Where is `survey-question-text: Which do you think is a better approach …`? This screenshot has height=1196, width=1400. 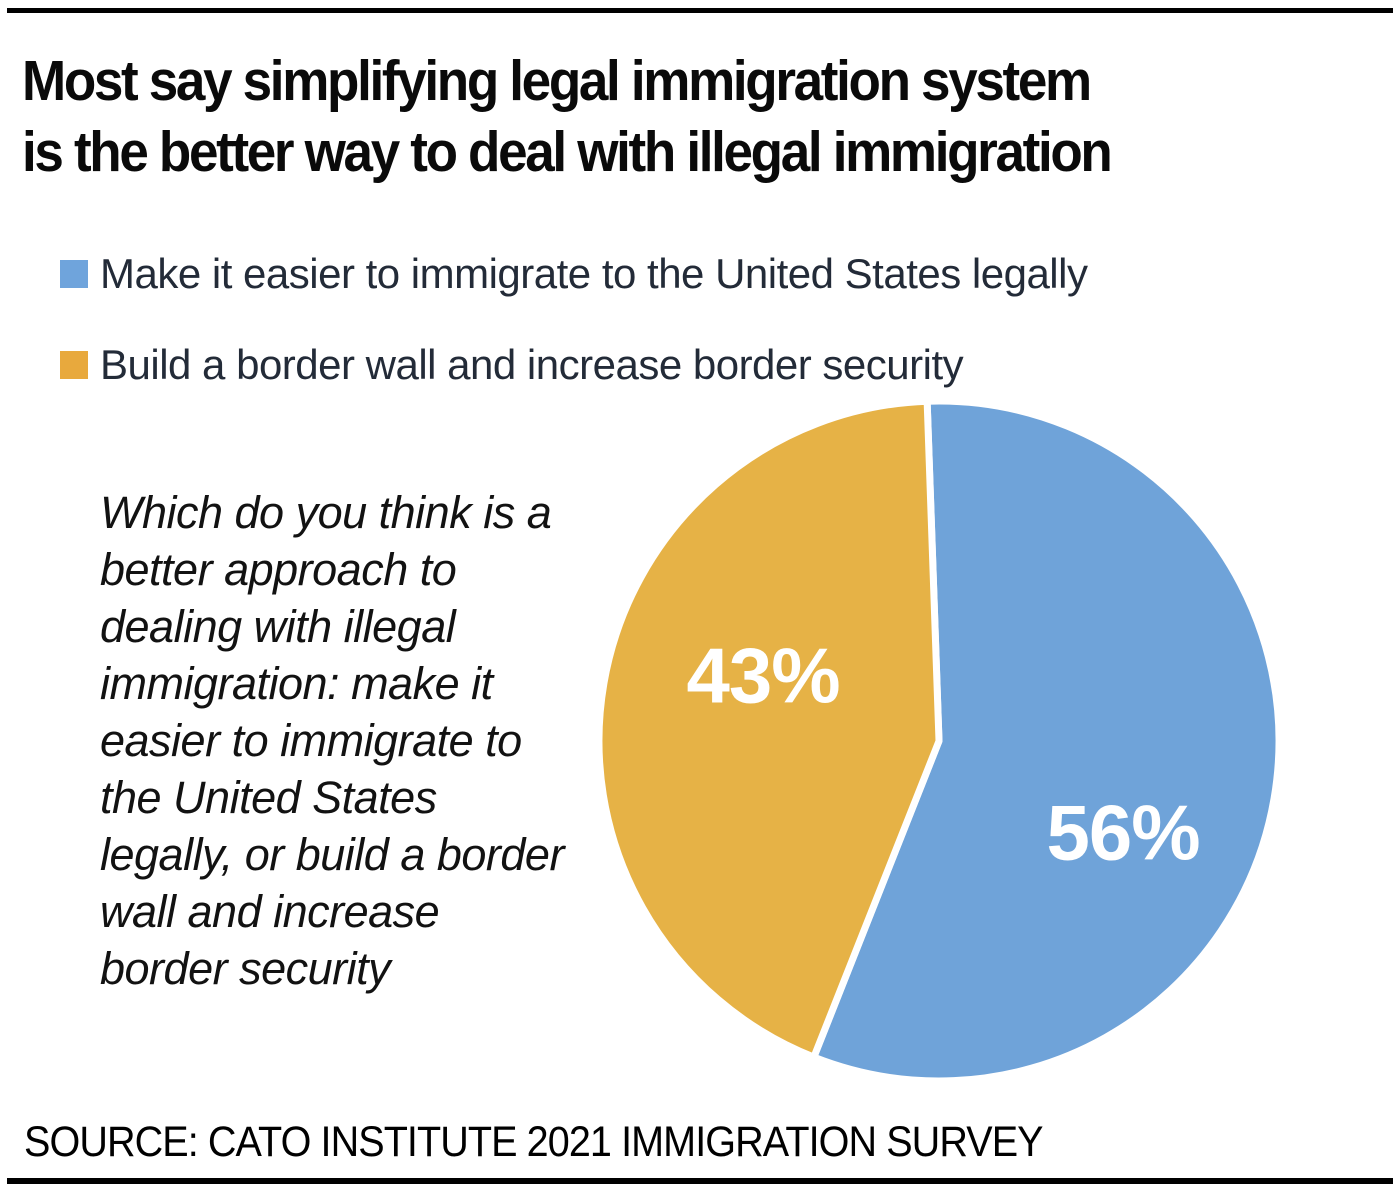
survey-question-text: Which do you think is a better approach … is located at coordinates (332, 740).